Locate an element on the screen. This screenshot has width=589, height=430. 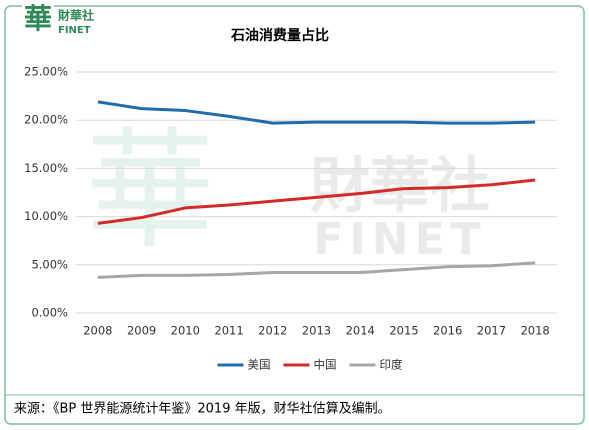
y-tick-label: 10.00% is located at coordinates (46, 216).